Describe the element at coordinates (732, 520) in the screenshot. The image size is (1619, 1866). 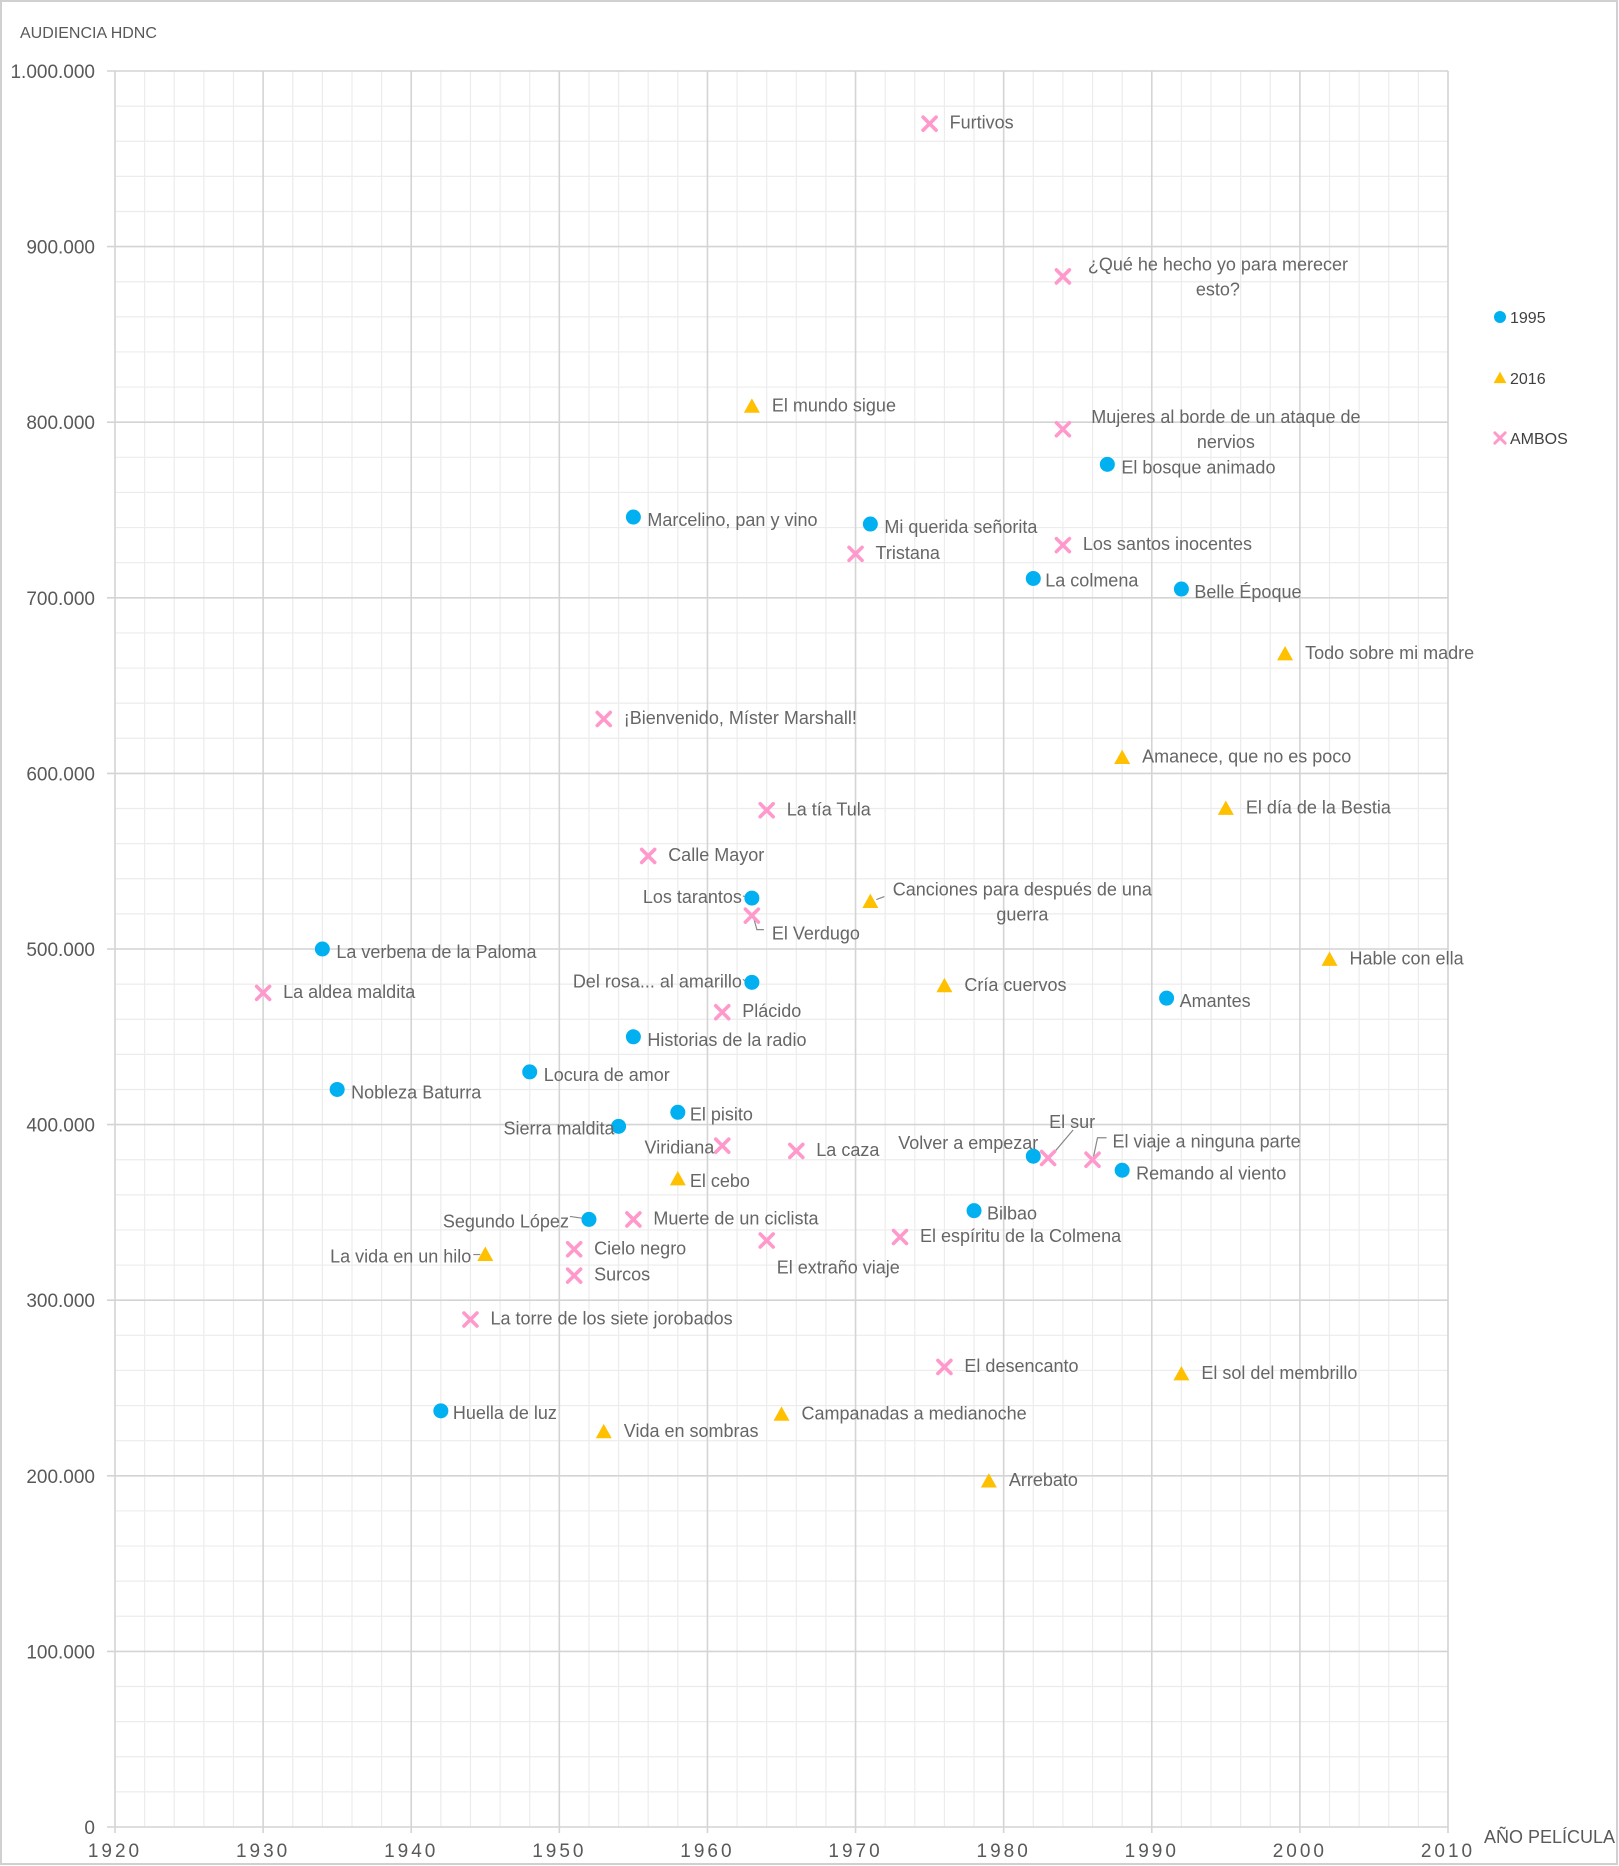
I see `data-label: Marcelino, pan y vino` at that location.